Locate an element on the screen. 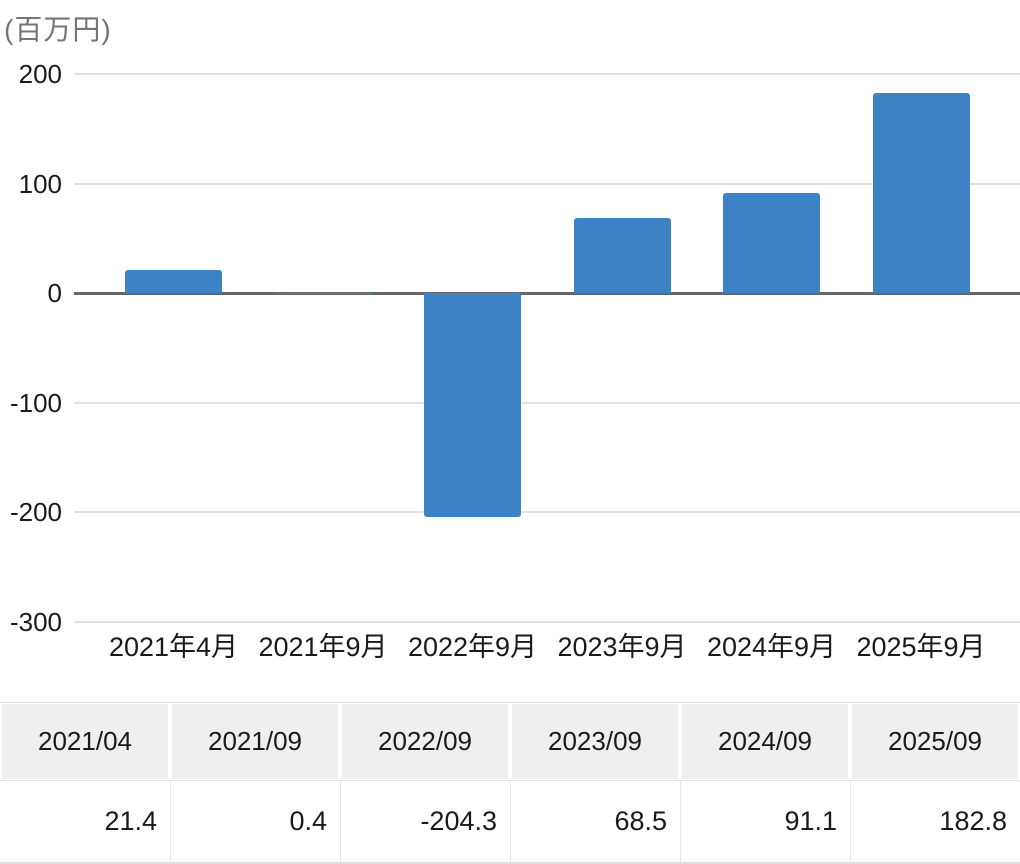 This screenshot has height=864, width=1020. x-axis-label: 2023年9月 is located at coordinates (622, 647).